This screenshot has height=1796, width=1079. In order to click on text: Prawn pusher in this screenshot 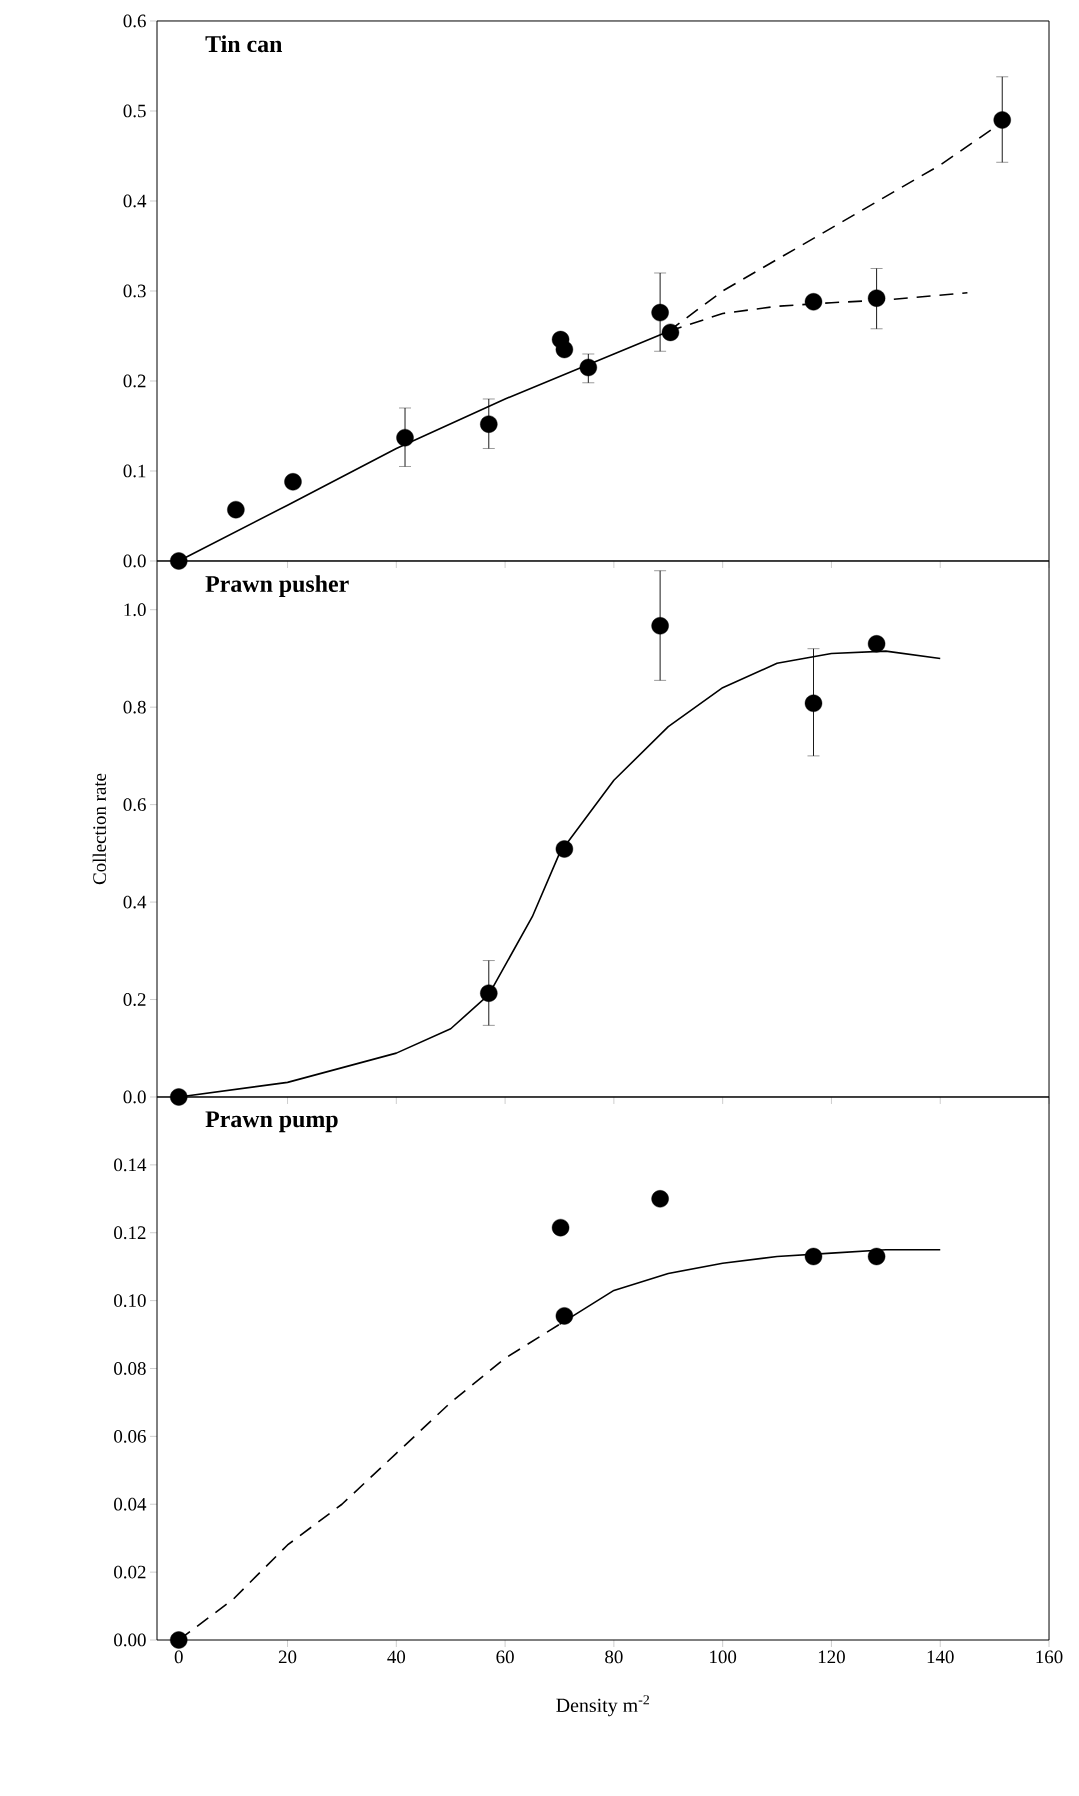, I will do `click(277, 586)`.